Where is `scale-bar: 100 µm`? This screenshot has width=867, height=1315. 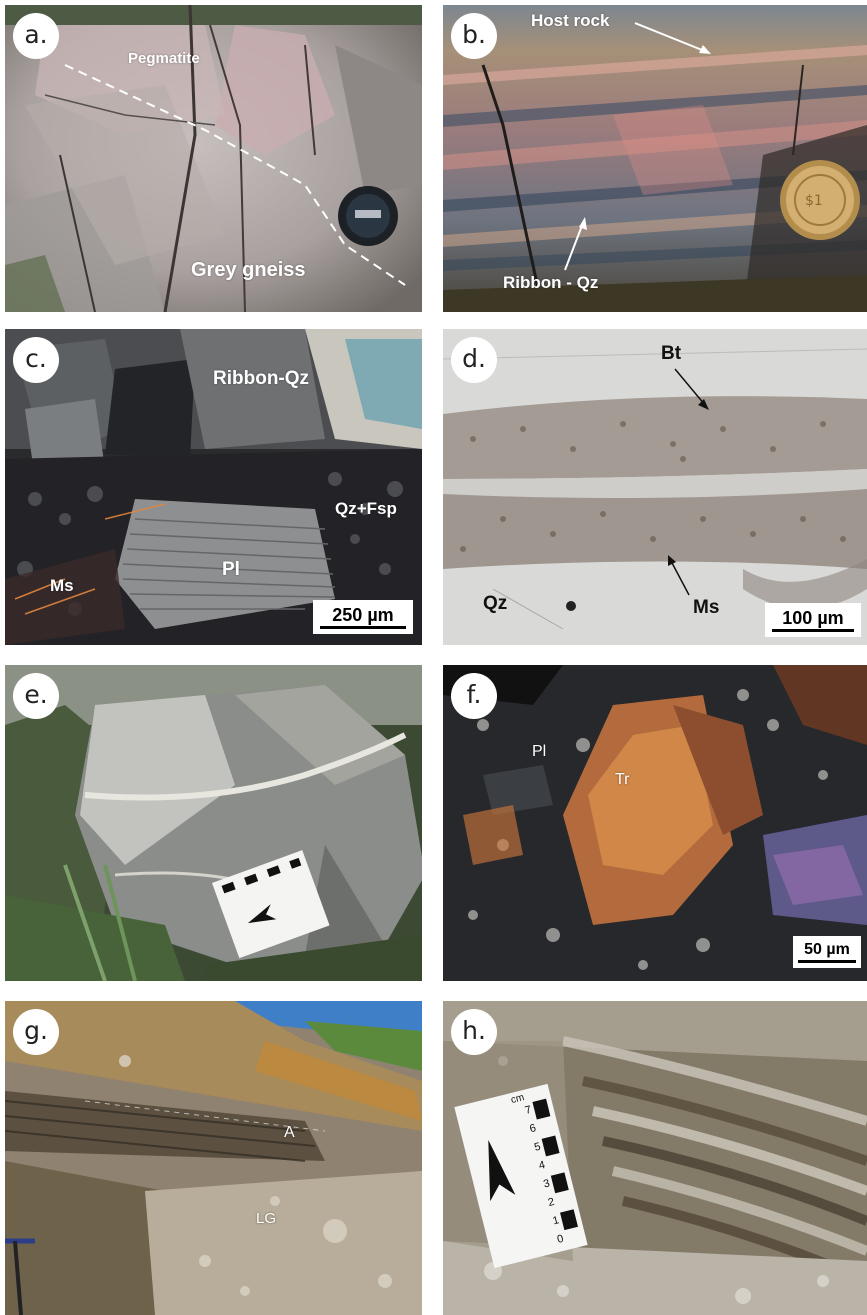
scale-bar: 100 µm is located at coordinates (813, 620).